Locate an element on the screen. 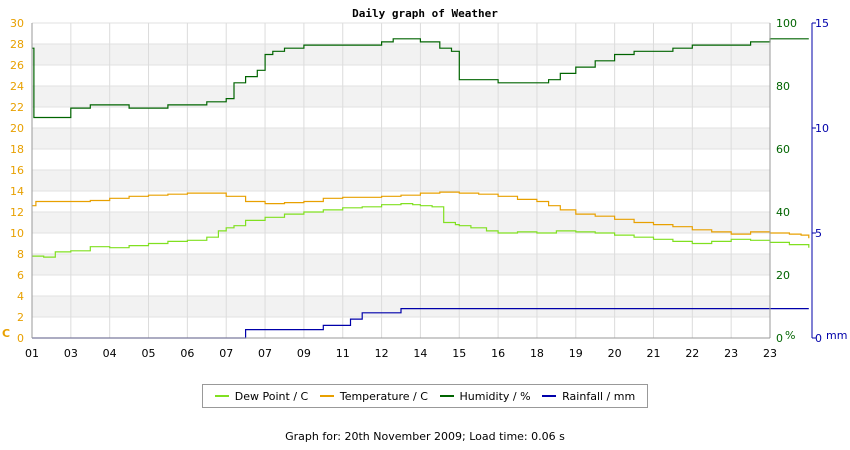 The height and width of the screenshot is (450, 850). humidity-tick-label: 100 is located at coordinates (786, 23).